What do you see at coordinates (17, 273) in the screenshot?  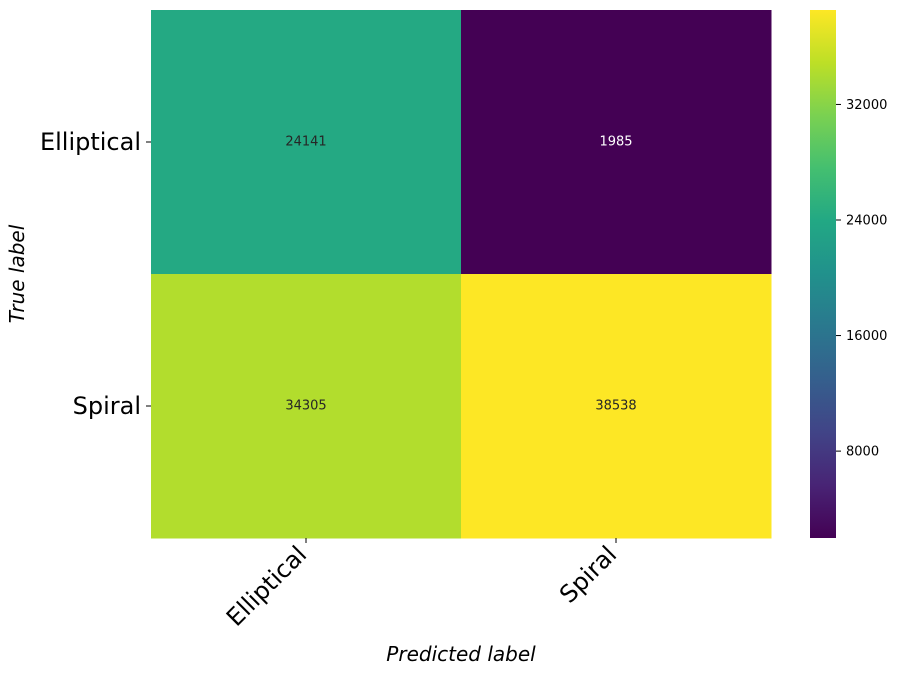 I see `y-axis-label: True label` at bounding box center [17, 273].